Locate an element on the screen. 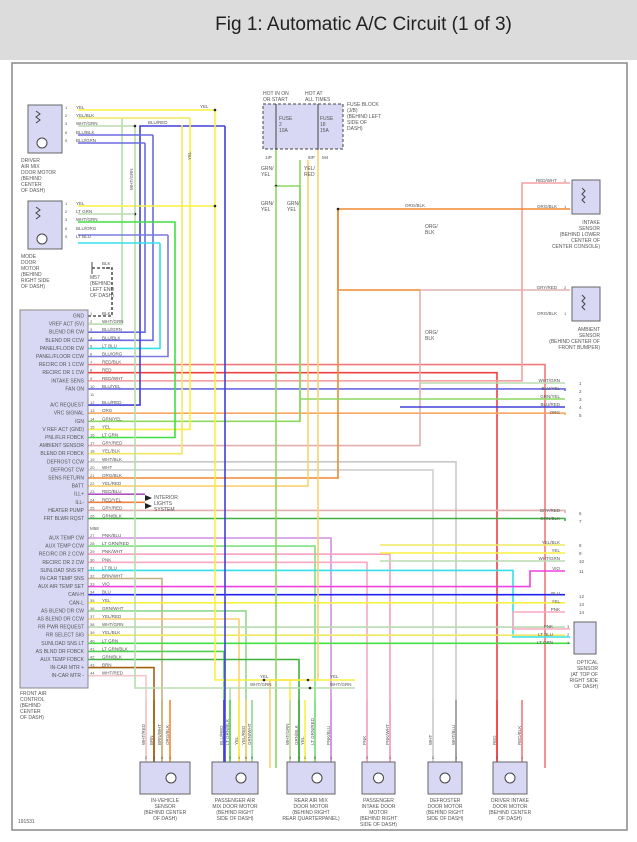  connector-pin-number: 2 is located at coordinates (580, 391).